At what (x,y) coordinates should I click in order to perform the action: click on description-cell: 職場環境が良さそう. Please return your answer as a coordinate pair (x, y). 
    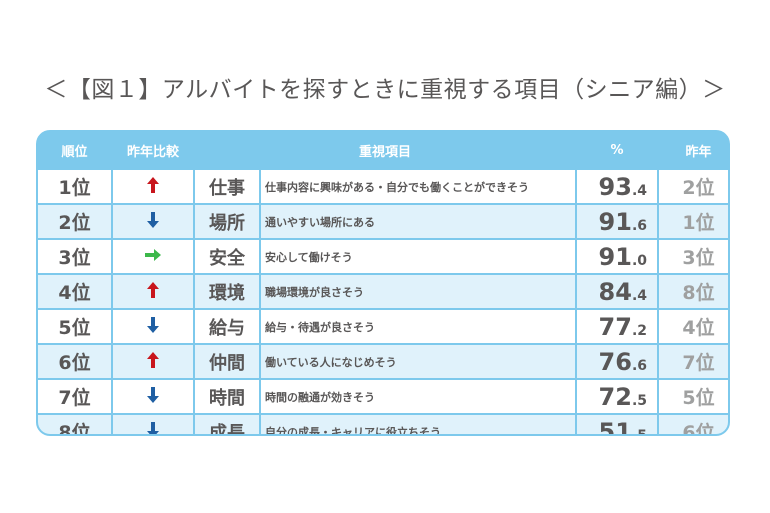
    Looking at the image, I should click on (418, 291).